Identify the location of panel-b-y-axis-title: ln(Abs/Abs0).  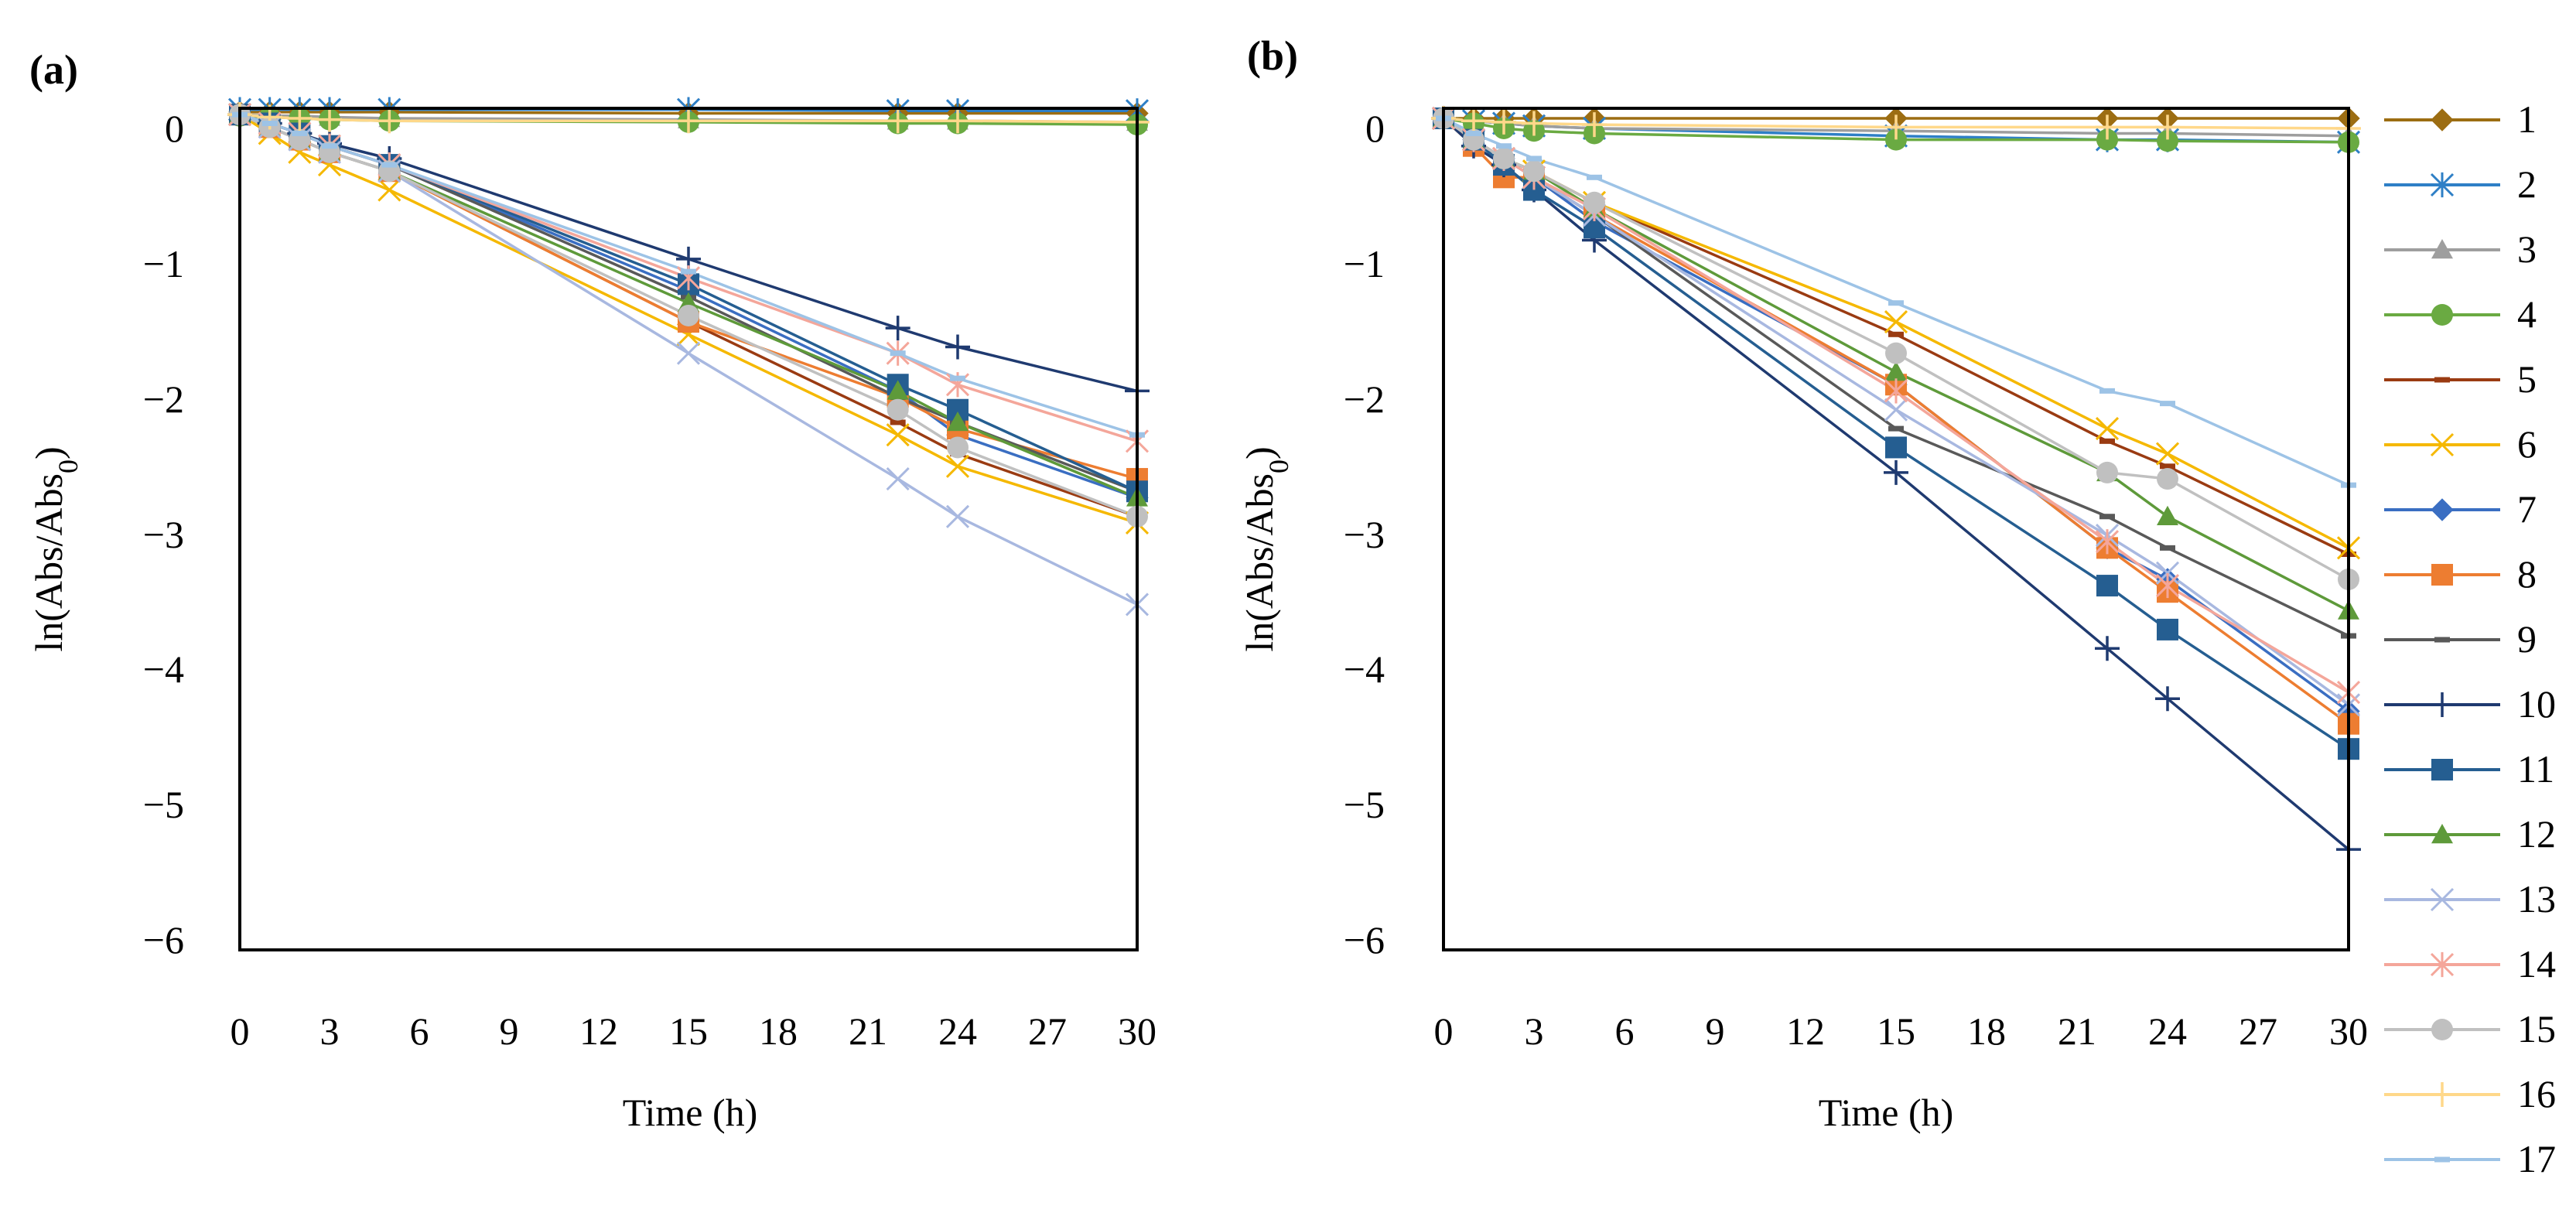
(1266, 549).